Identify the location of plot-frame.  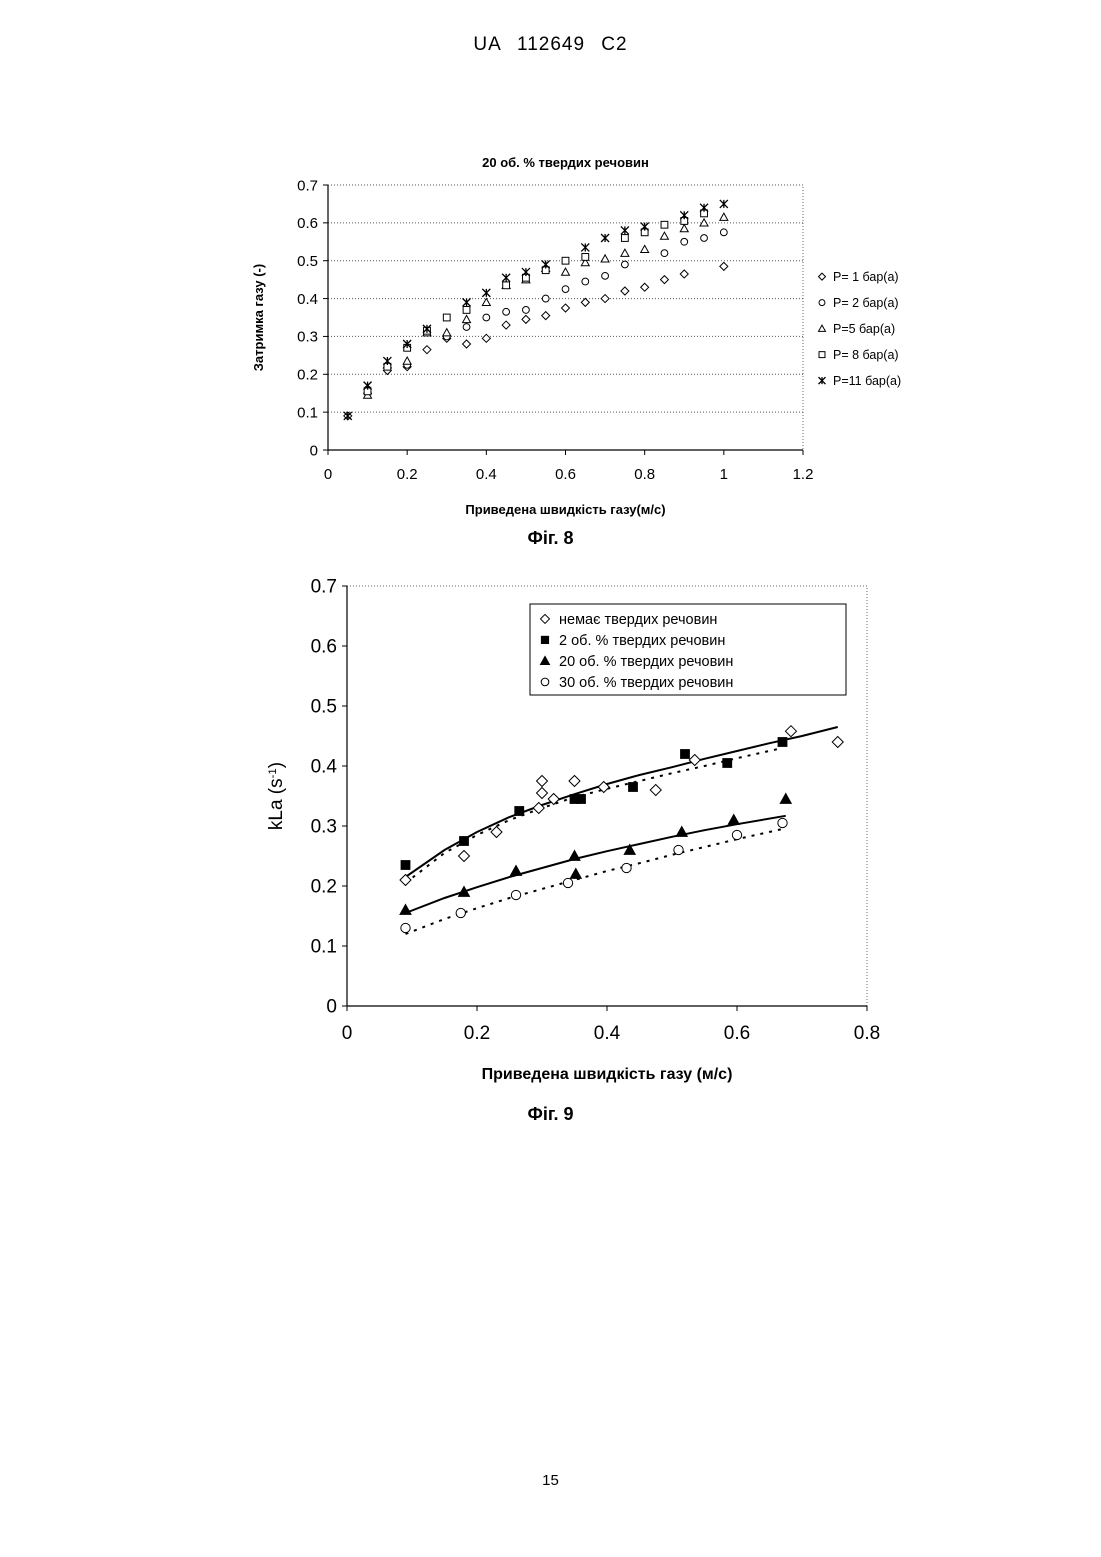
(565, 317).